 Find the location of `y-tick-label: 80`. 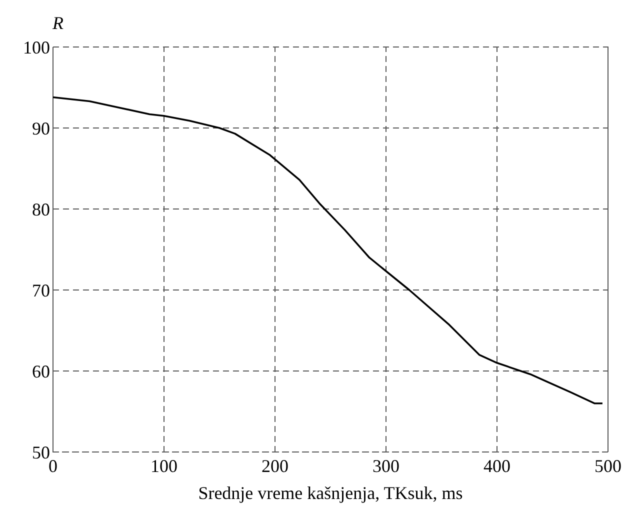

y-tick-label: 80 is located at coordinates (41, 209).